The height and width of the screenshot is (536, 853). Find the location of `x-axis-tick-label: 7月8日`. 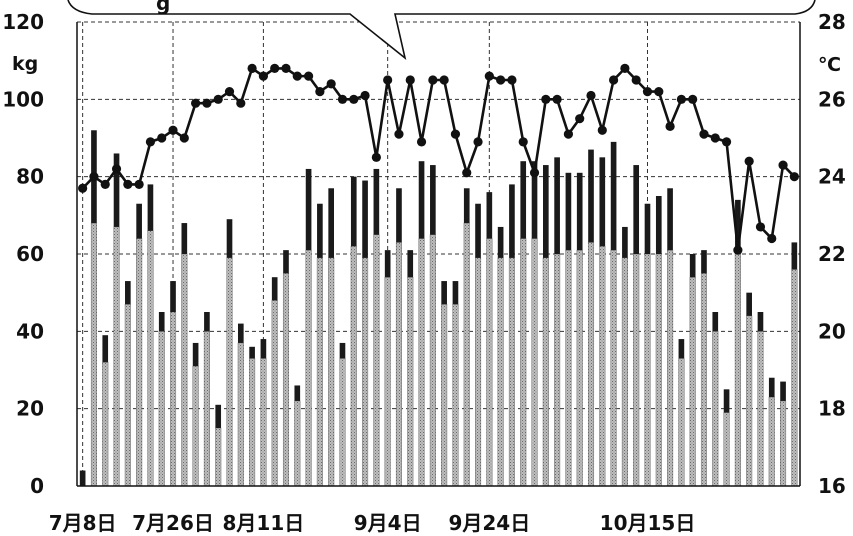

x-axis-tick-label: 7月8日 is located at coordinates (83, 523).